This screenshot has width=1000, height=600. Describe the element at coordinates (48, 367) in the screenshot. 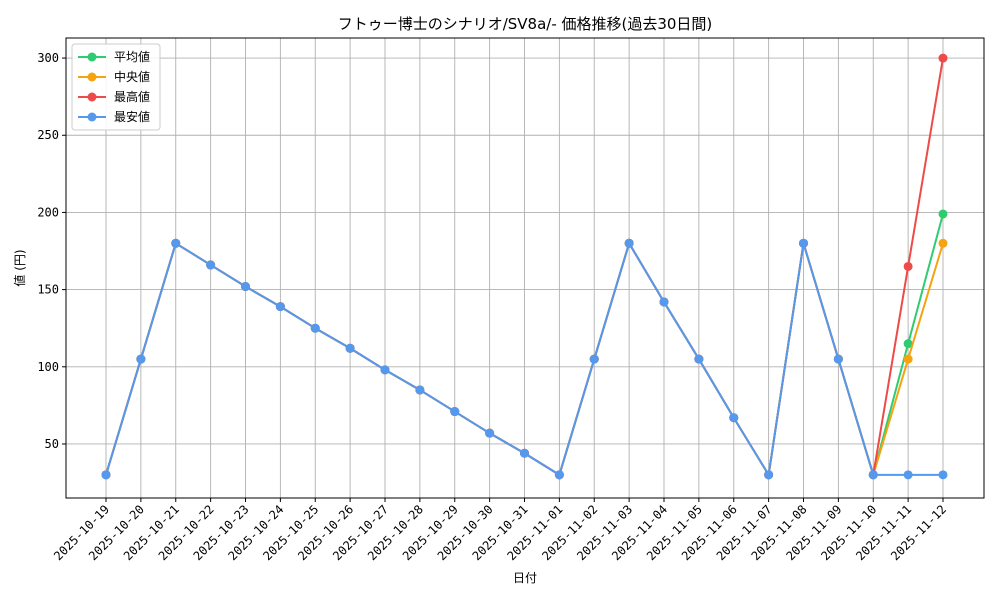

I see `y-tick-label: 100` at that location.